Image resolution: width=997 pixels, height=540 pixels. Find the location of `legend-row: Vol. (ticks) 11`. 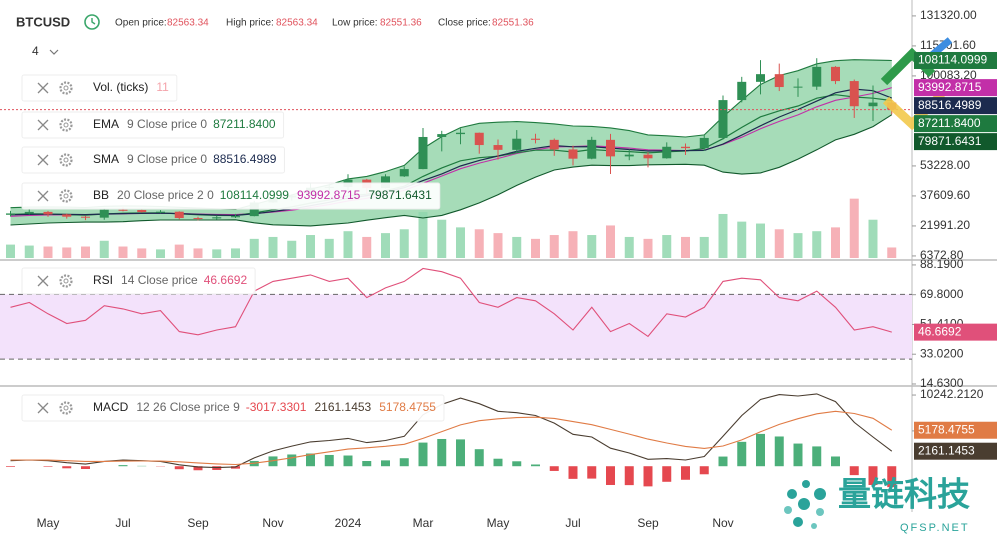

legend-row: Vol. (ticks) 11 is located at coordinates (99, 88).